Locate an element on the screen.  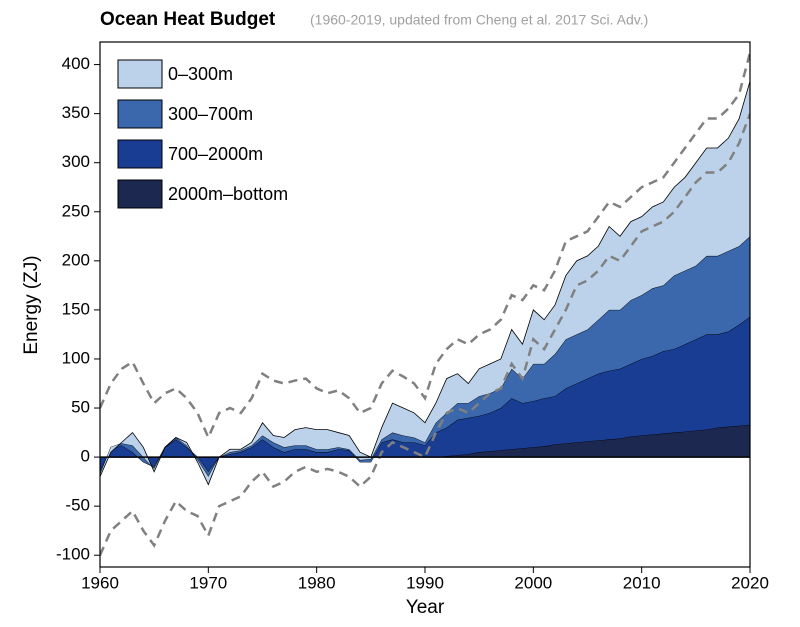
y-tick-label: 0 is located at coordinates (85, 456).